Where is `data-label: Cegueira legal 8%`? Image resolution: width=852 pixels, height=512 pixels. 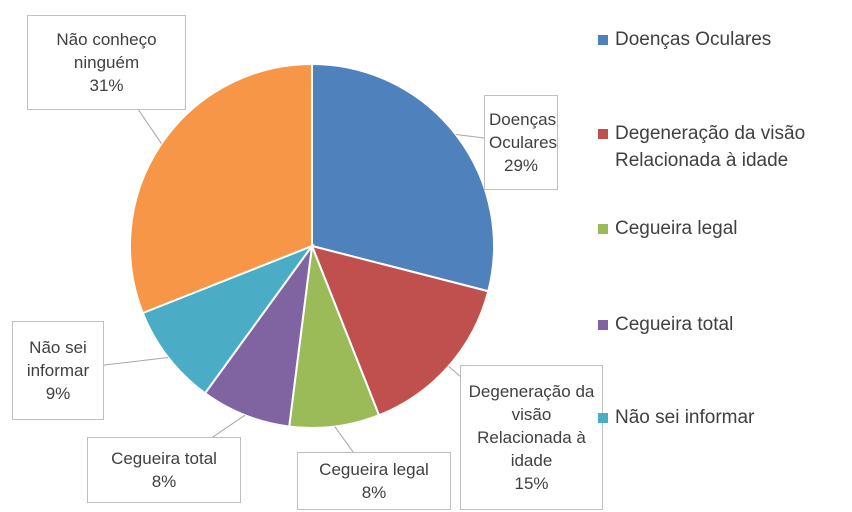 data-label: Cegueira legal 8% is located at coordinates (374, 481).